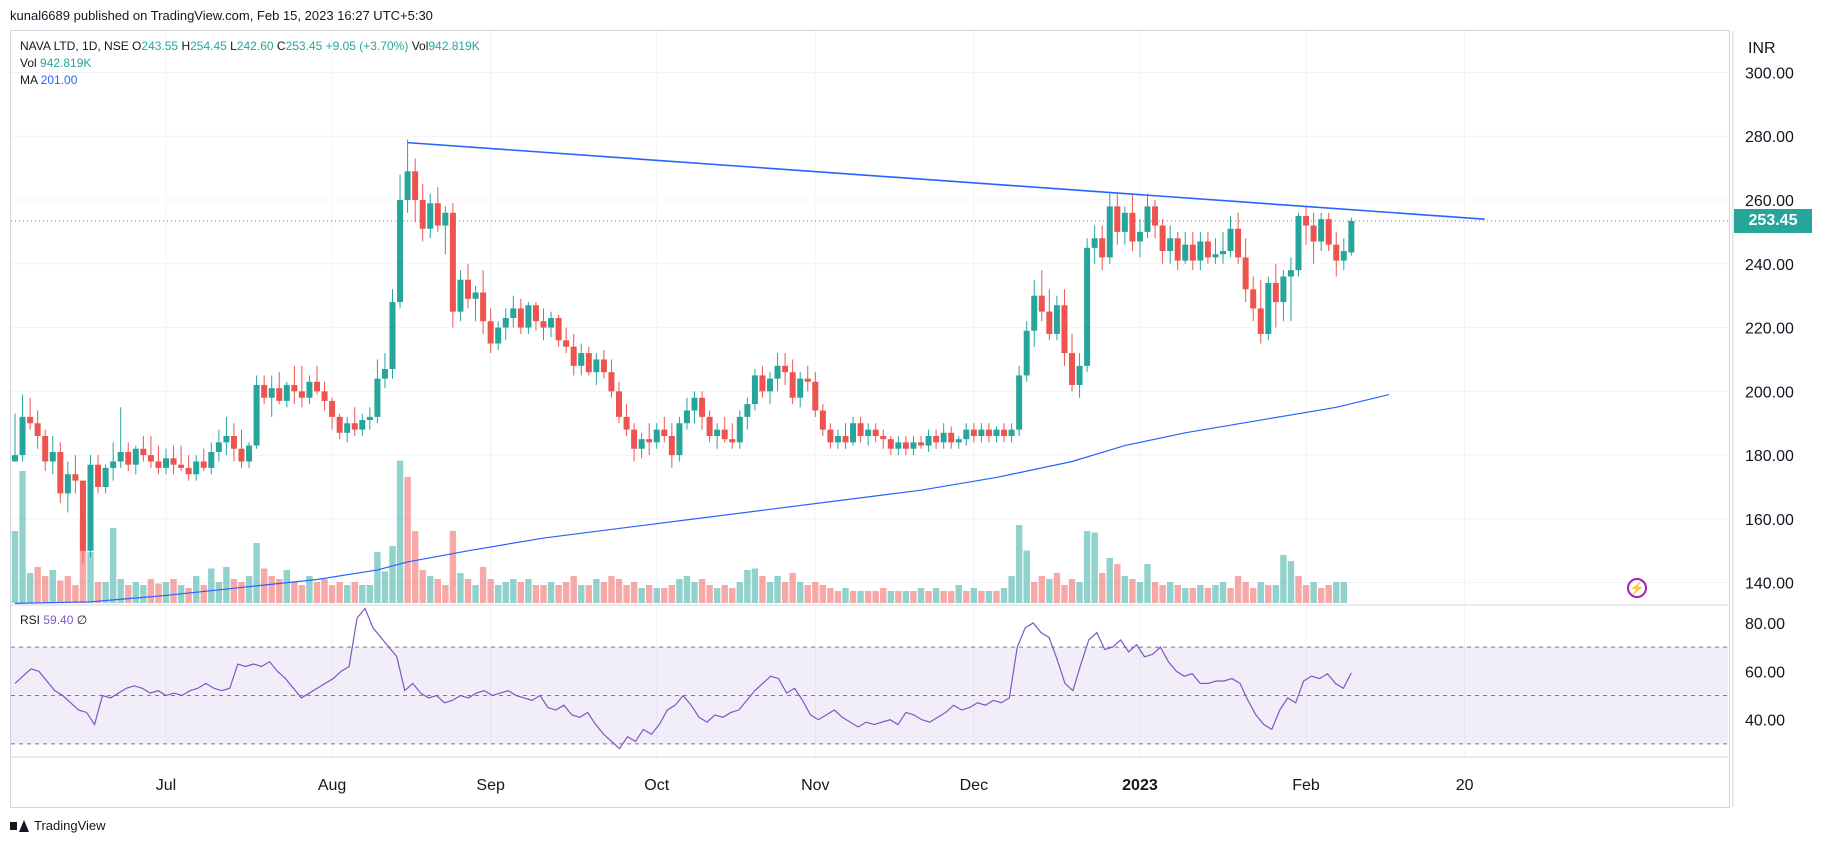 This screenshot has width=1825, height=845. What do you see at coordinates (815, 785) in the screenshot?
I see `time-tick-label: Nov` at bounding box center [815, 785].